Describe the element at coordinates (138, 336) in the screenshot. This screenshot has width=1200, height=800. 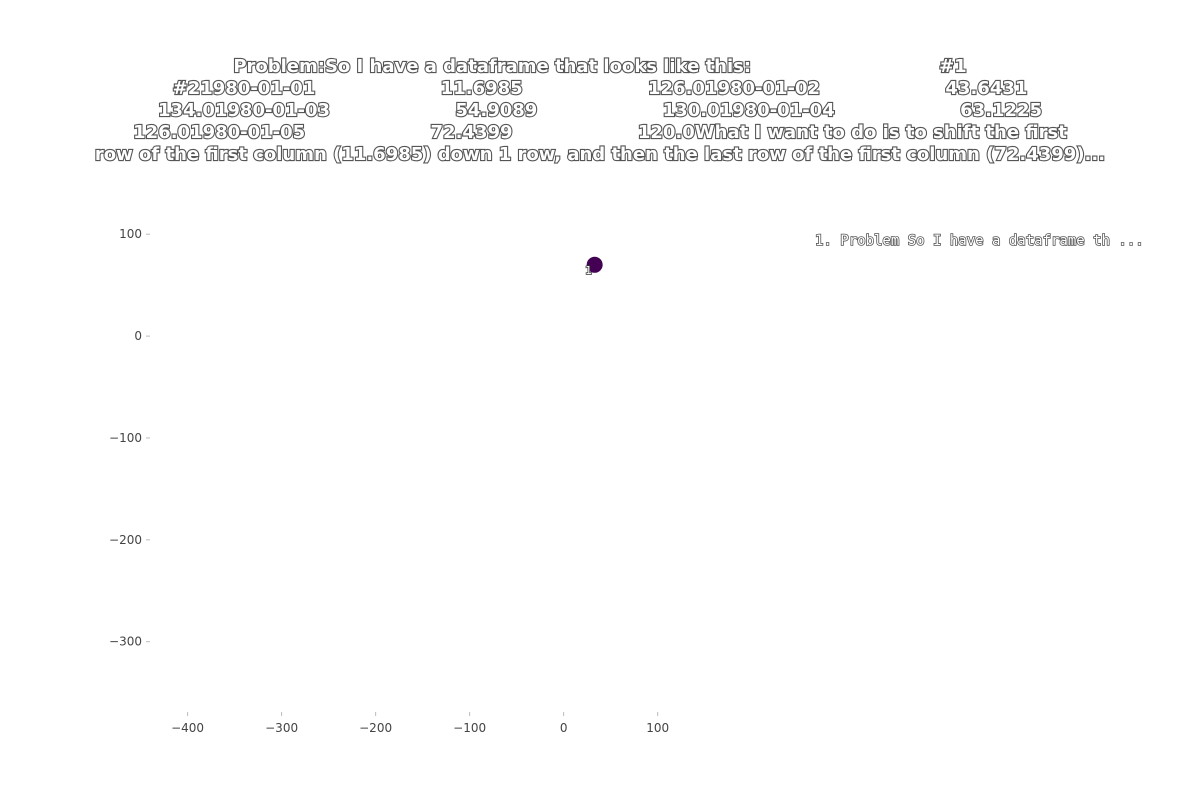
I see `y-tick-label: 0` at that location.